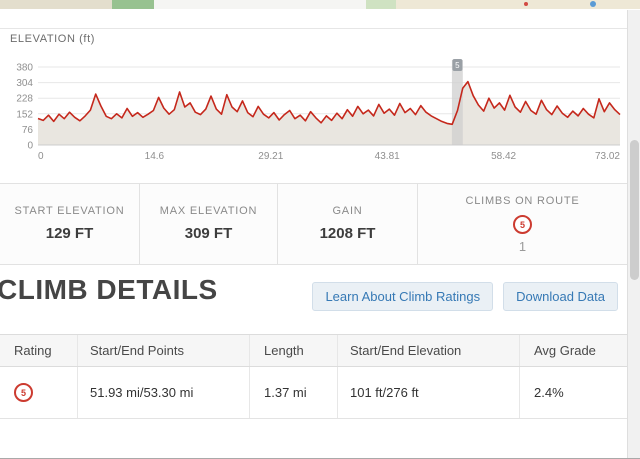  What do you see at coordinates (24, 114) in the screenshot?
I see `y-tick-label: 152` at bounding box center [24, 114].